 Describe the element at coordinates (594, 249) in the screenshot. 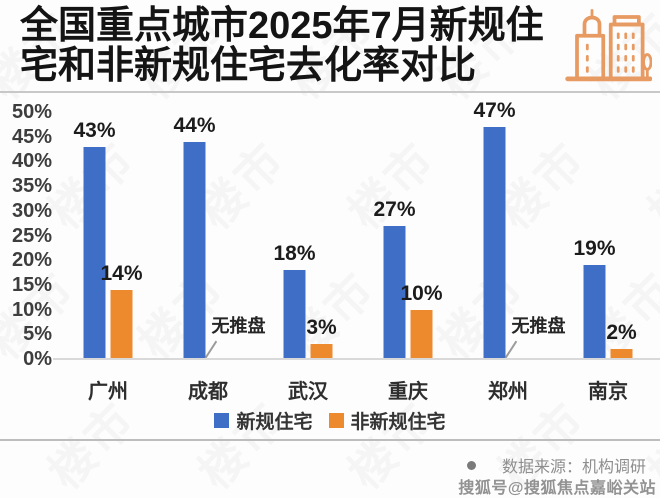

I see `bar-value-label: 19%` at that location.